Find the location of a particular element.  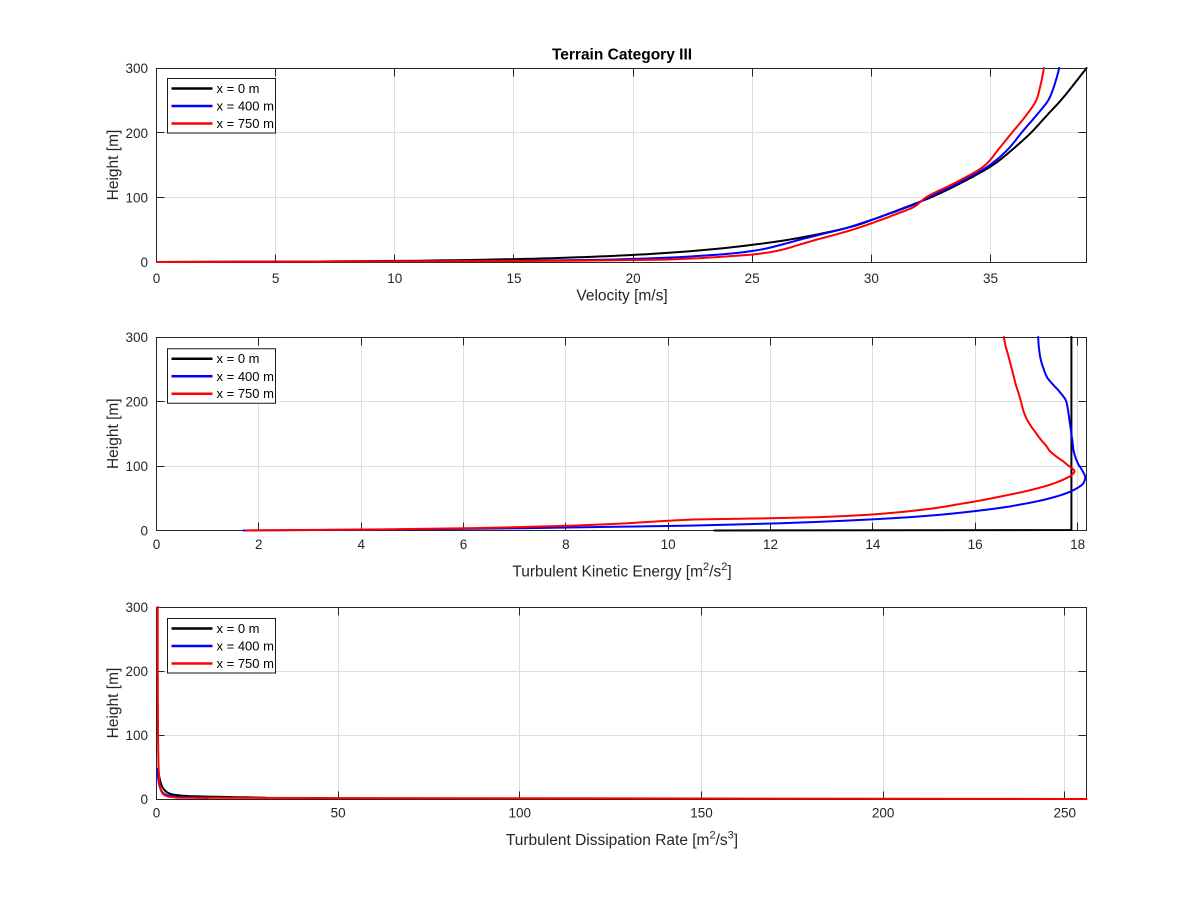

svg-text: 8 is located at coordinates (566, 544).